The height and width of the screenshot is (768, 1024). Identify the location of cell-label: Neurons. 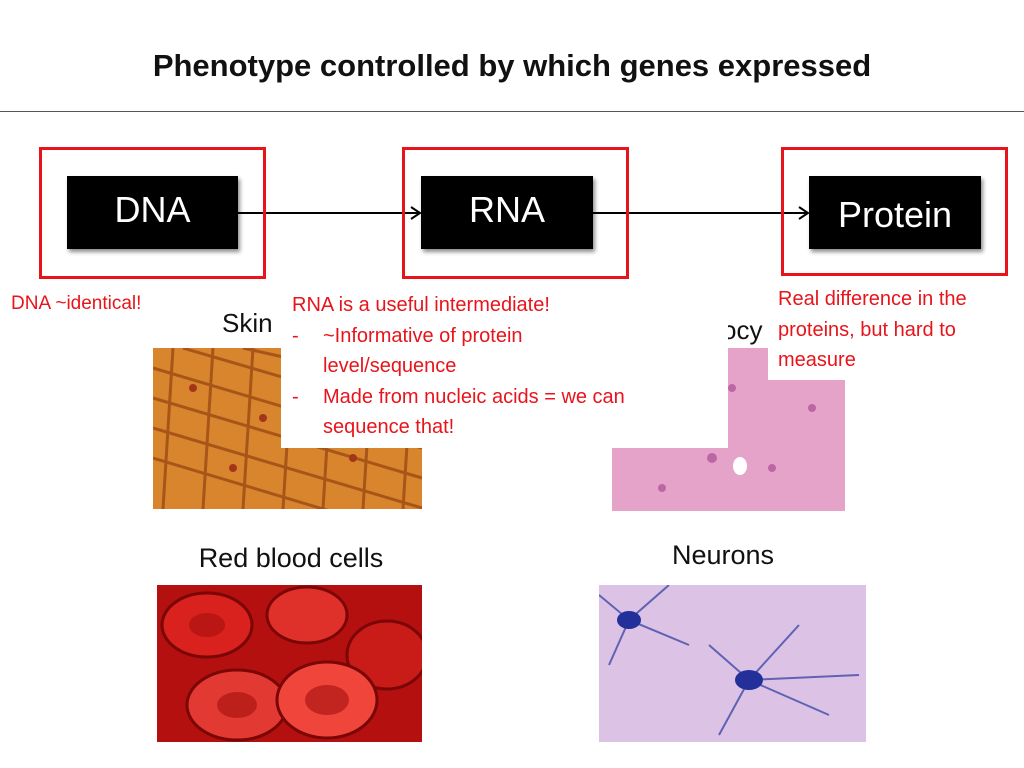
(723, 555).